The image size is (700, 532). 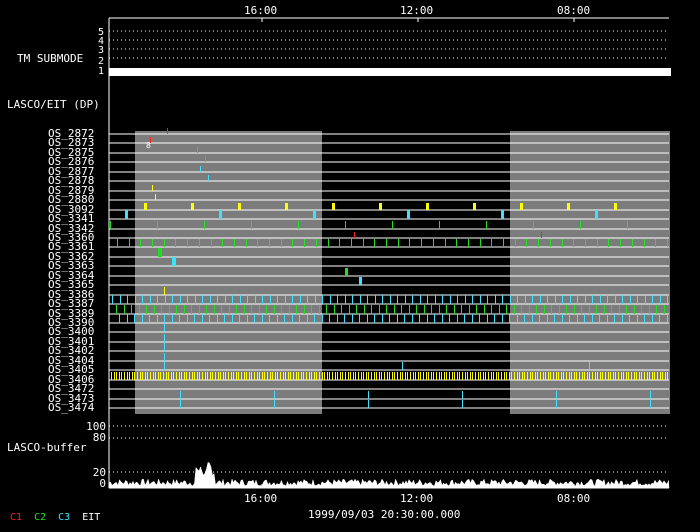 What do you see at coordinates (71, 228) in the screenshot?
I see `row-label-OS_3342: OS_3342` at bounding box center [71, 228].